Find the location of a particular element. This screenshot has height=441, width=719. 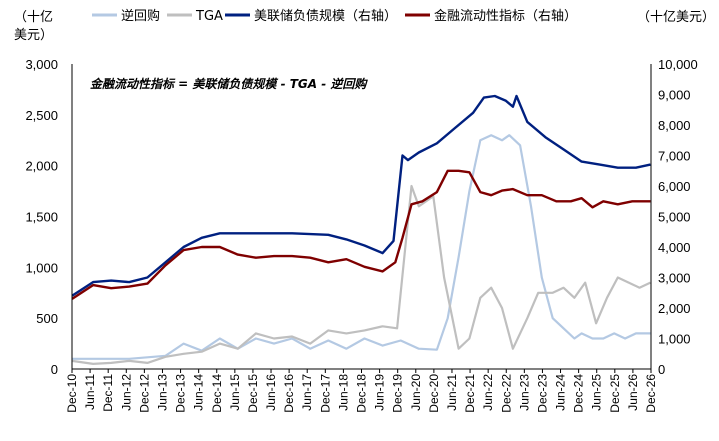

x-tick-label: Jun-17 is located at coordinates (307, 392).